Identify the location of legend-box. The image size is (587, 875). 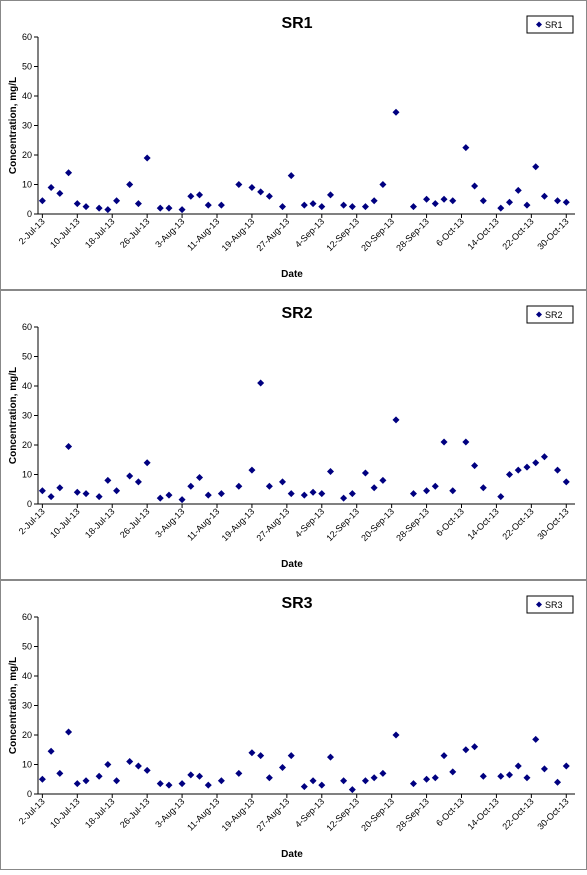
(550, 314).